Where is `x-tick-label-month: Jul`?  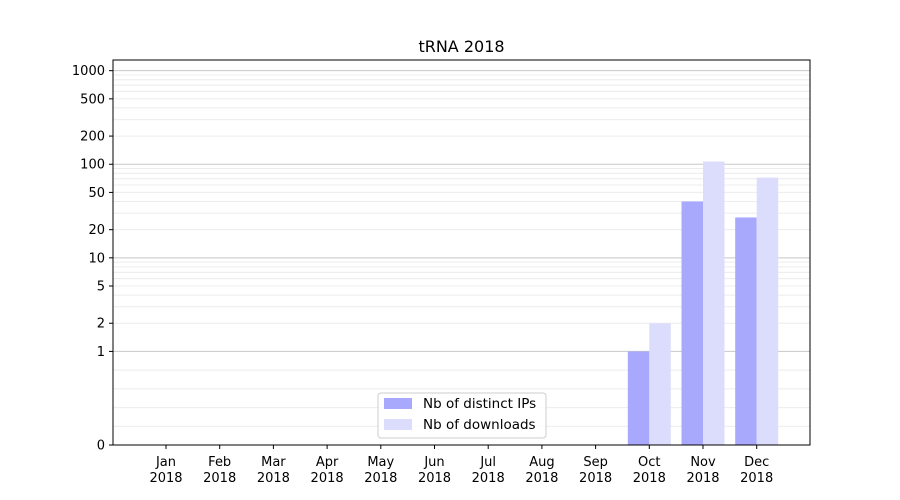 x-tick-label-month: Jul is located at coordinates (487, 462).